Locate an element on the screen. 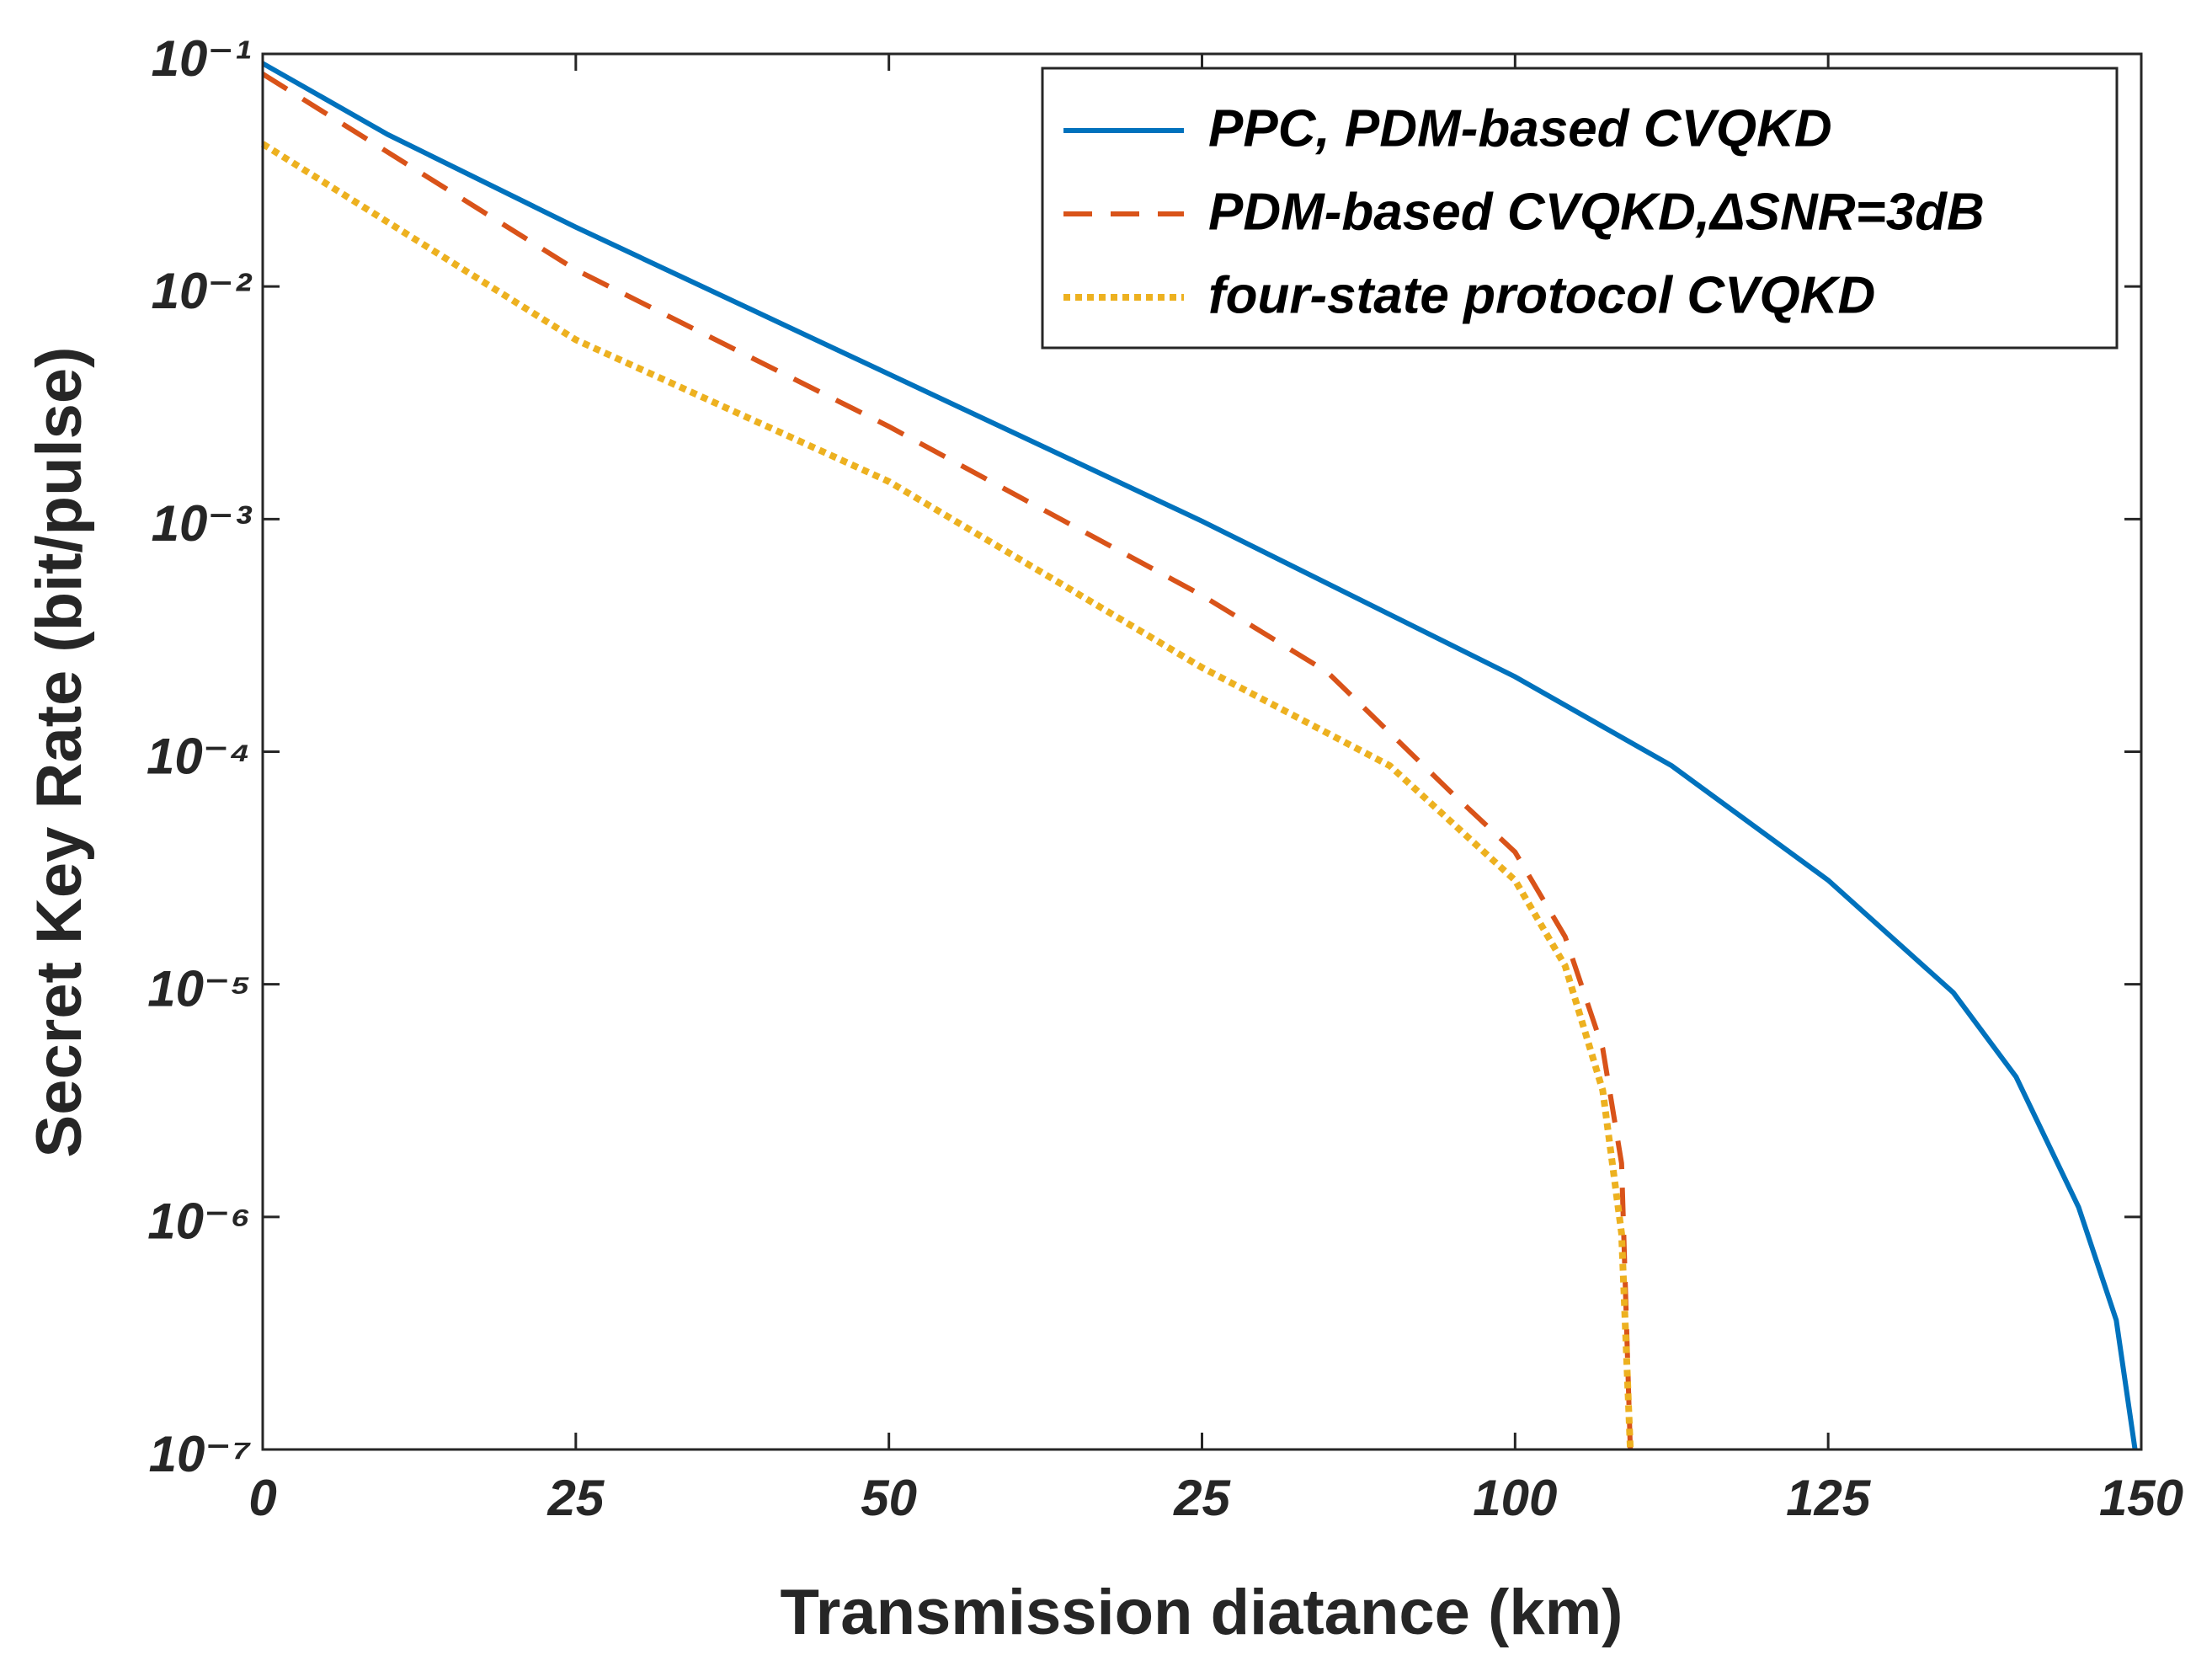 Image resolution: width=2212 pixels, height=1671 pixels. y-tick-label: 10⁻² is located at coordinates (203, 291).